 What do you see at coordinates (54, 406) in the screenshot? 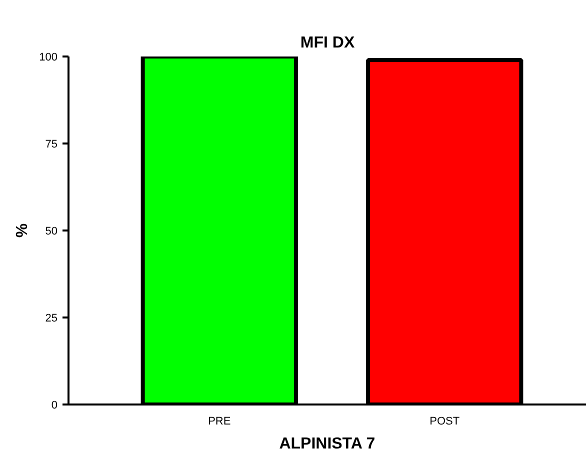
I see `y-tick-label: 0` at bounding box center [54, 406].